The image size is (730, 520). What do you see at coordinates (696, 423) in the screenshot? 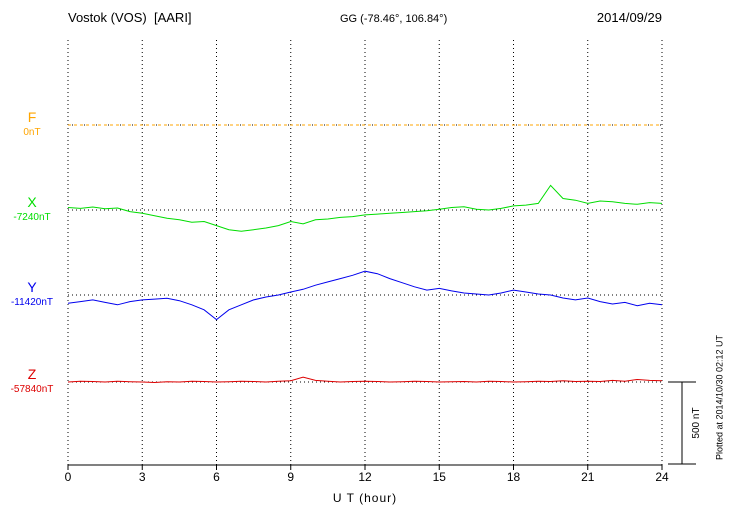
I see `scale-bar-label: 500 nT` at bounding box center [696, 423].